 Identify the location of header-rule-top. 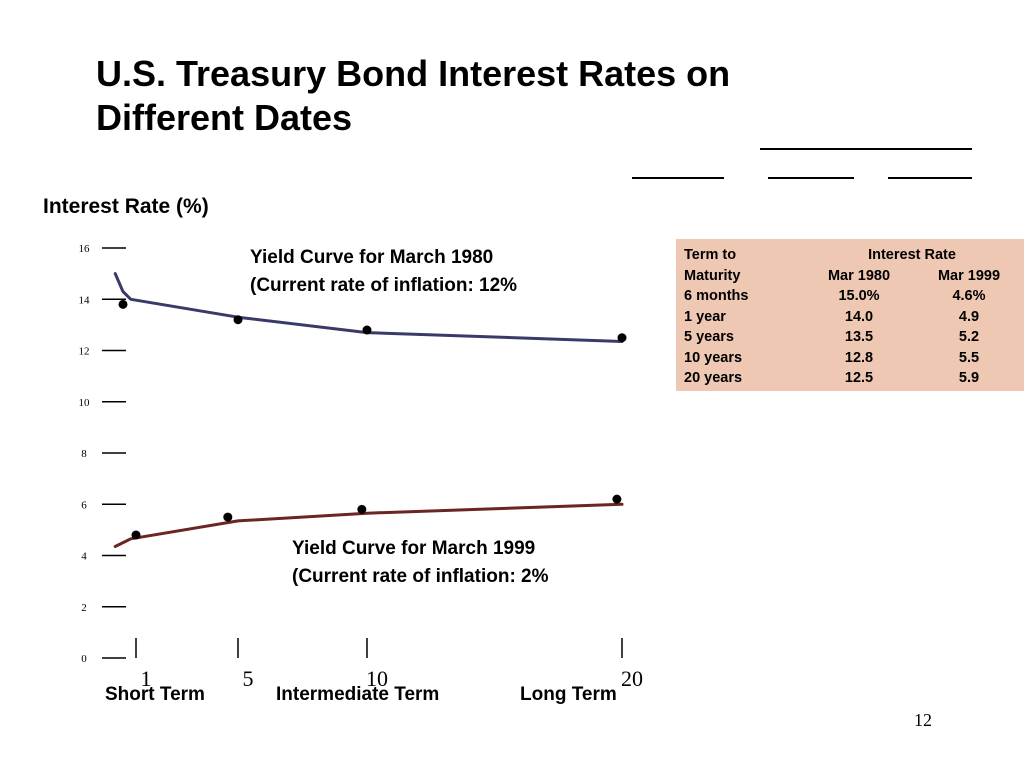
(866, 149).